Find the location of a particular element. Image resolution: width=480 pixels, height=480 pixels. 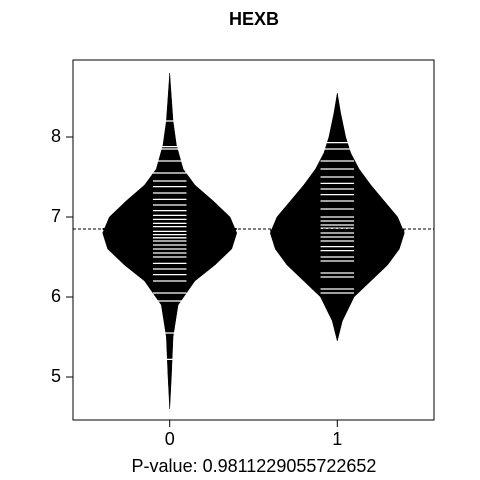

x-tick-label: 1 is located at coordinates (337, 439).